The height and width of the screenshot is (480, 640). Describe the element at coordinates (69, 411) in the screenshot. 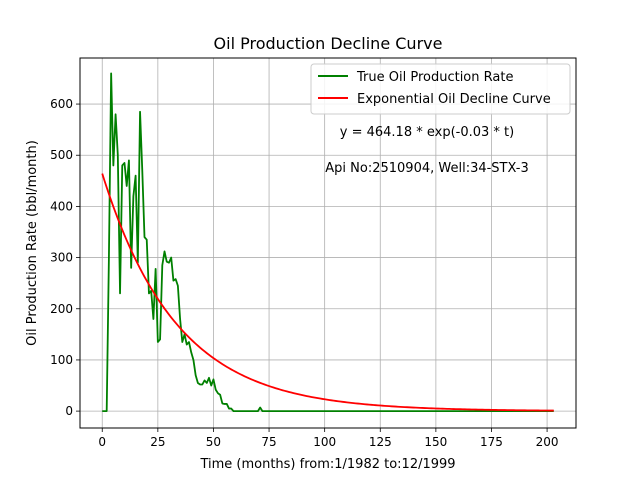

I see `y-tick-label: 0` at that location.